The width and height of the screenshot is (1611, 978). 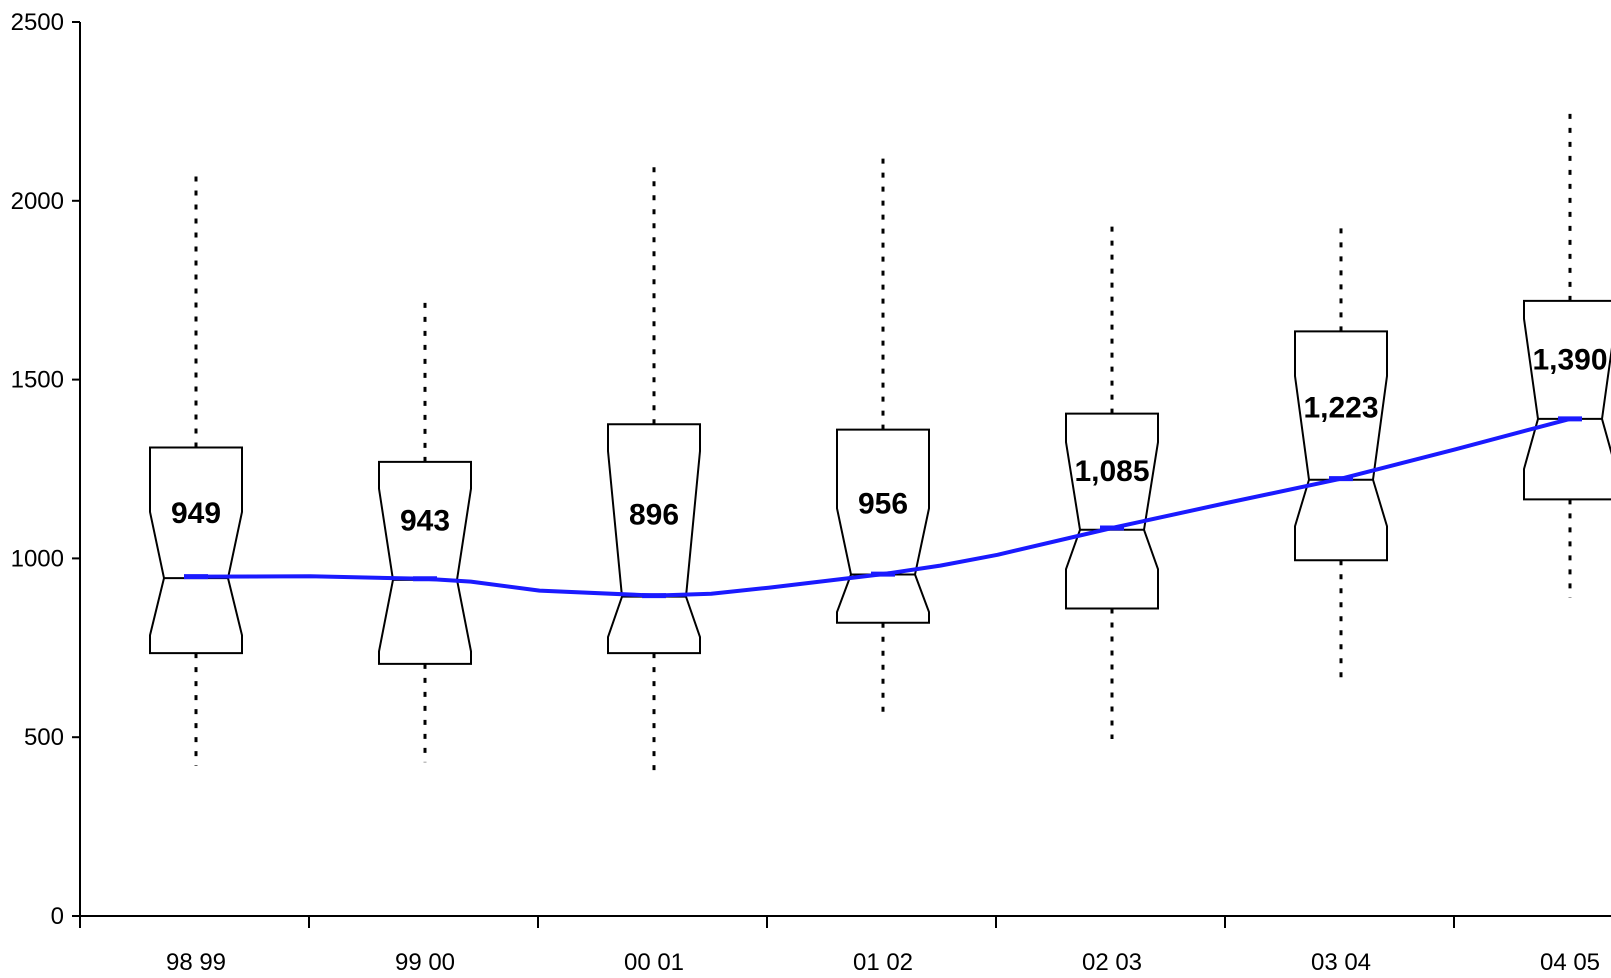 What do you see at coordinates (1340, 407) in the screenshot?
I see `box-value-label: 1,223` at bounding box center [1340, 407].